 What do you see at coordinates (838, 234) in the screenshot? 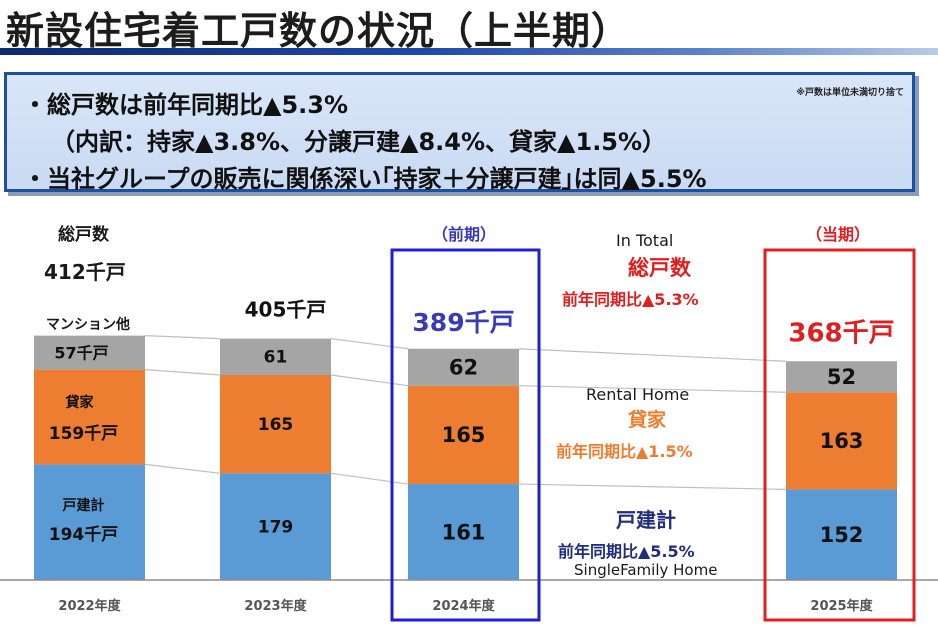
I see `curr-period-label: （当期）` at bounding box center [838, 234].